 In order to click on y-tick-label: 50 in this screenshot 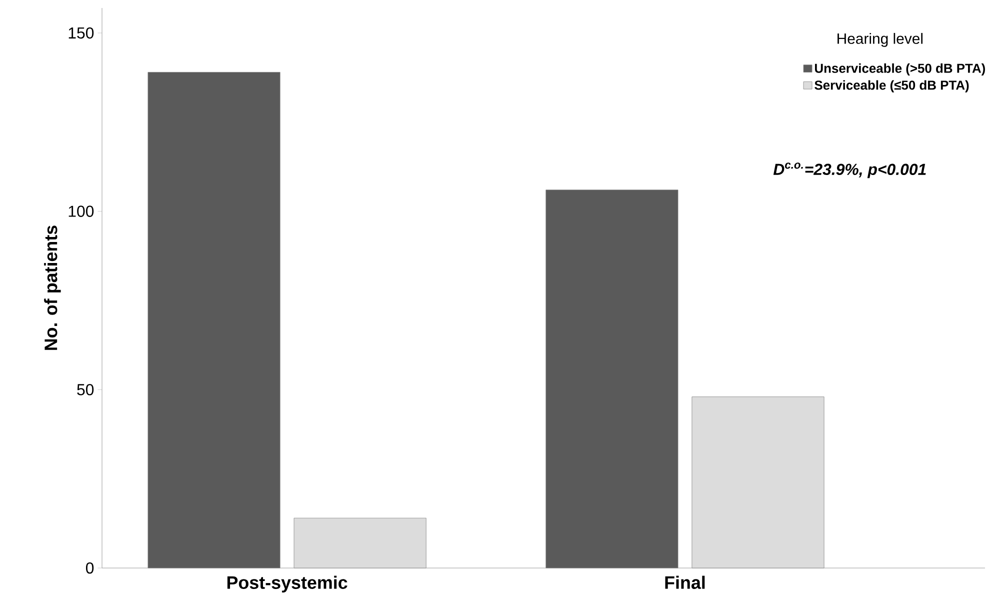, I will do `click(85, 390)`.